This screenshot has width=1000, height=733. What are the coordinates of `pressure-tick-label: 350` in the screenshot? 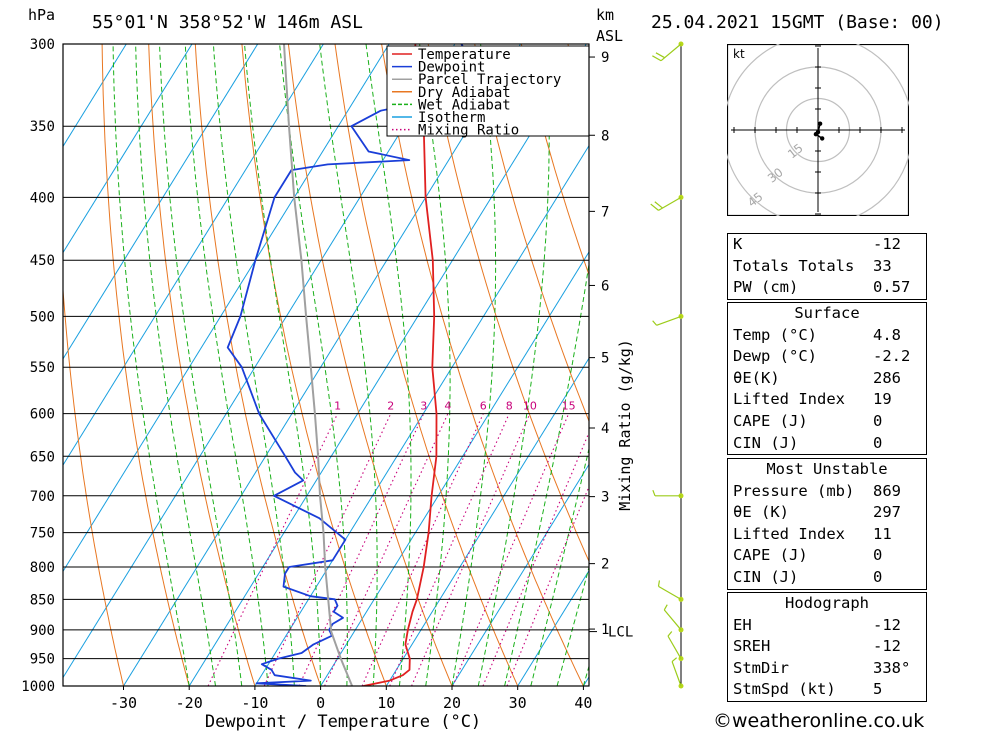 It's located at (42, 127).